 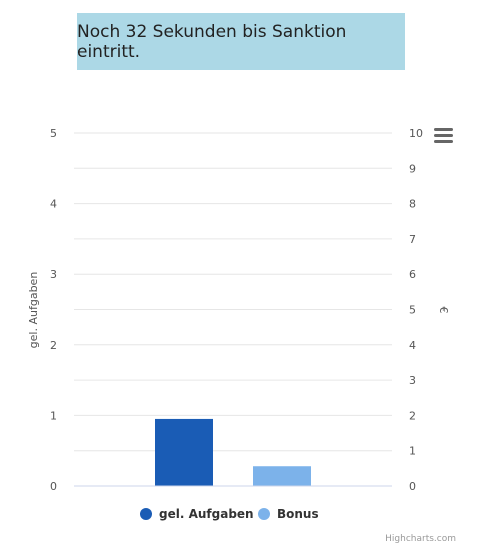 I want to click on right-axis-tick-labels: 0 1 2 3 4 5 6 7 8 9 10, so click(x=416, y=310).